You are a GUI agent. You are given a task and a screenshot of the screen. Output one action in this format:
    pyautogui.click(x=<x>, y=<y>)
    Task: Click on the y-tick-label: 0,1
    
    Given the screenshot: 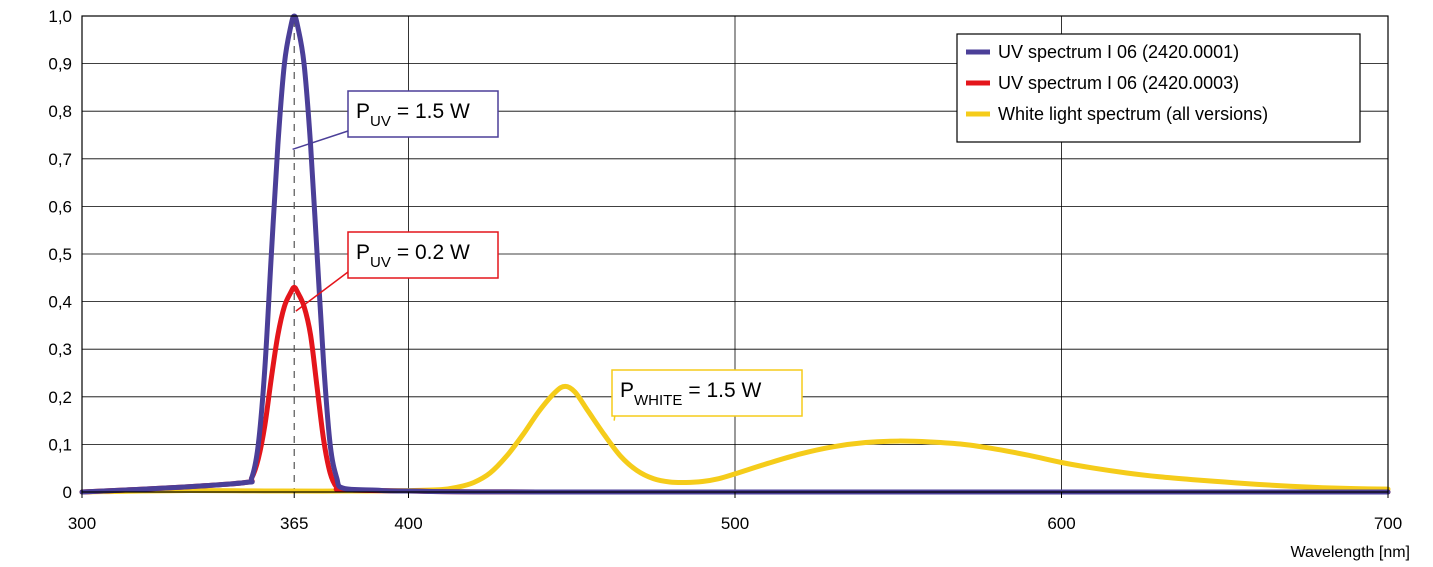 What is the action you would take?
    pyautogui.click(x=60, y=444)
    